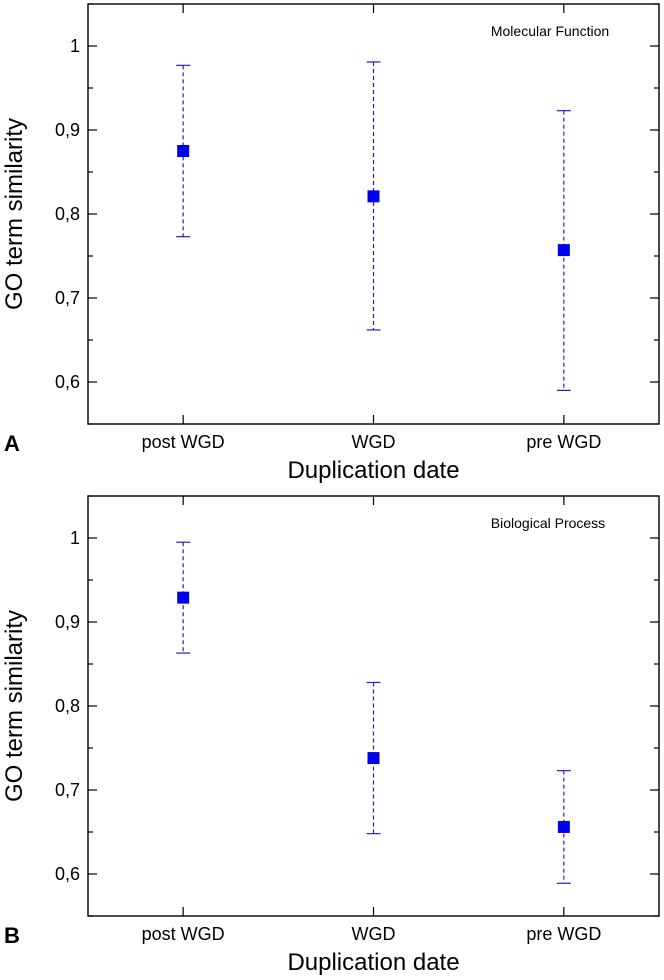  I want to click on subplot-title: Molecular Function, so click(550, 31).